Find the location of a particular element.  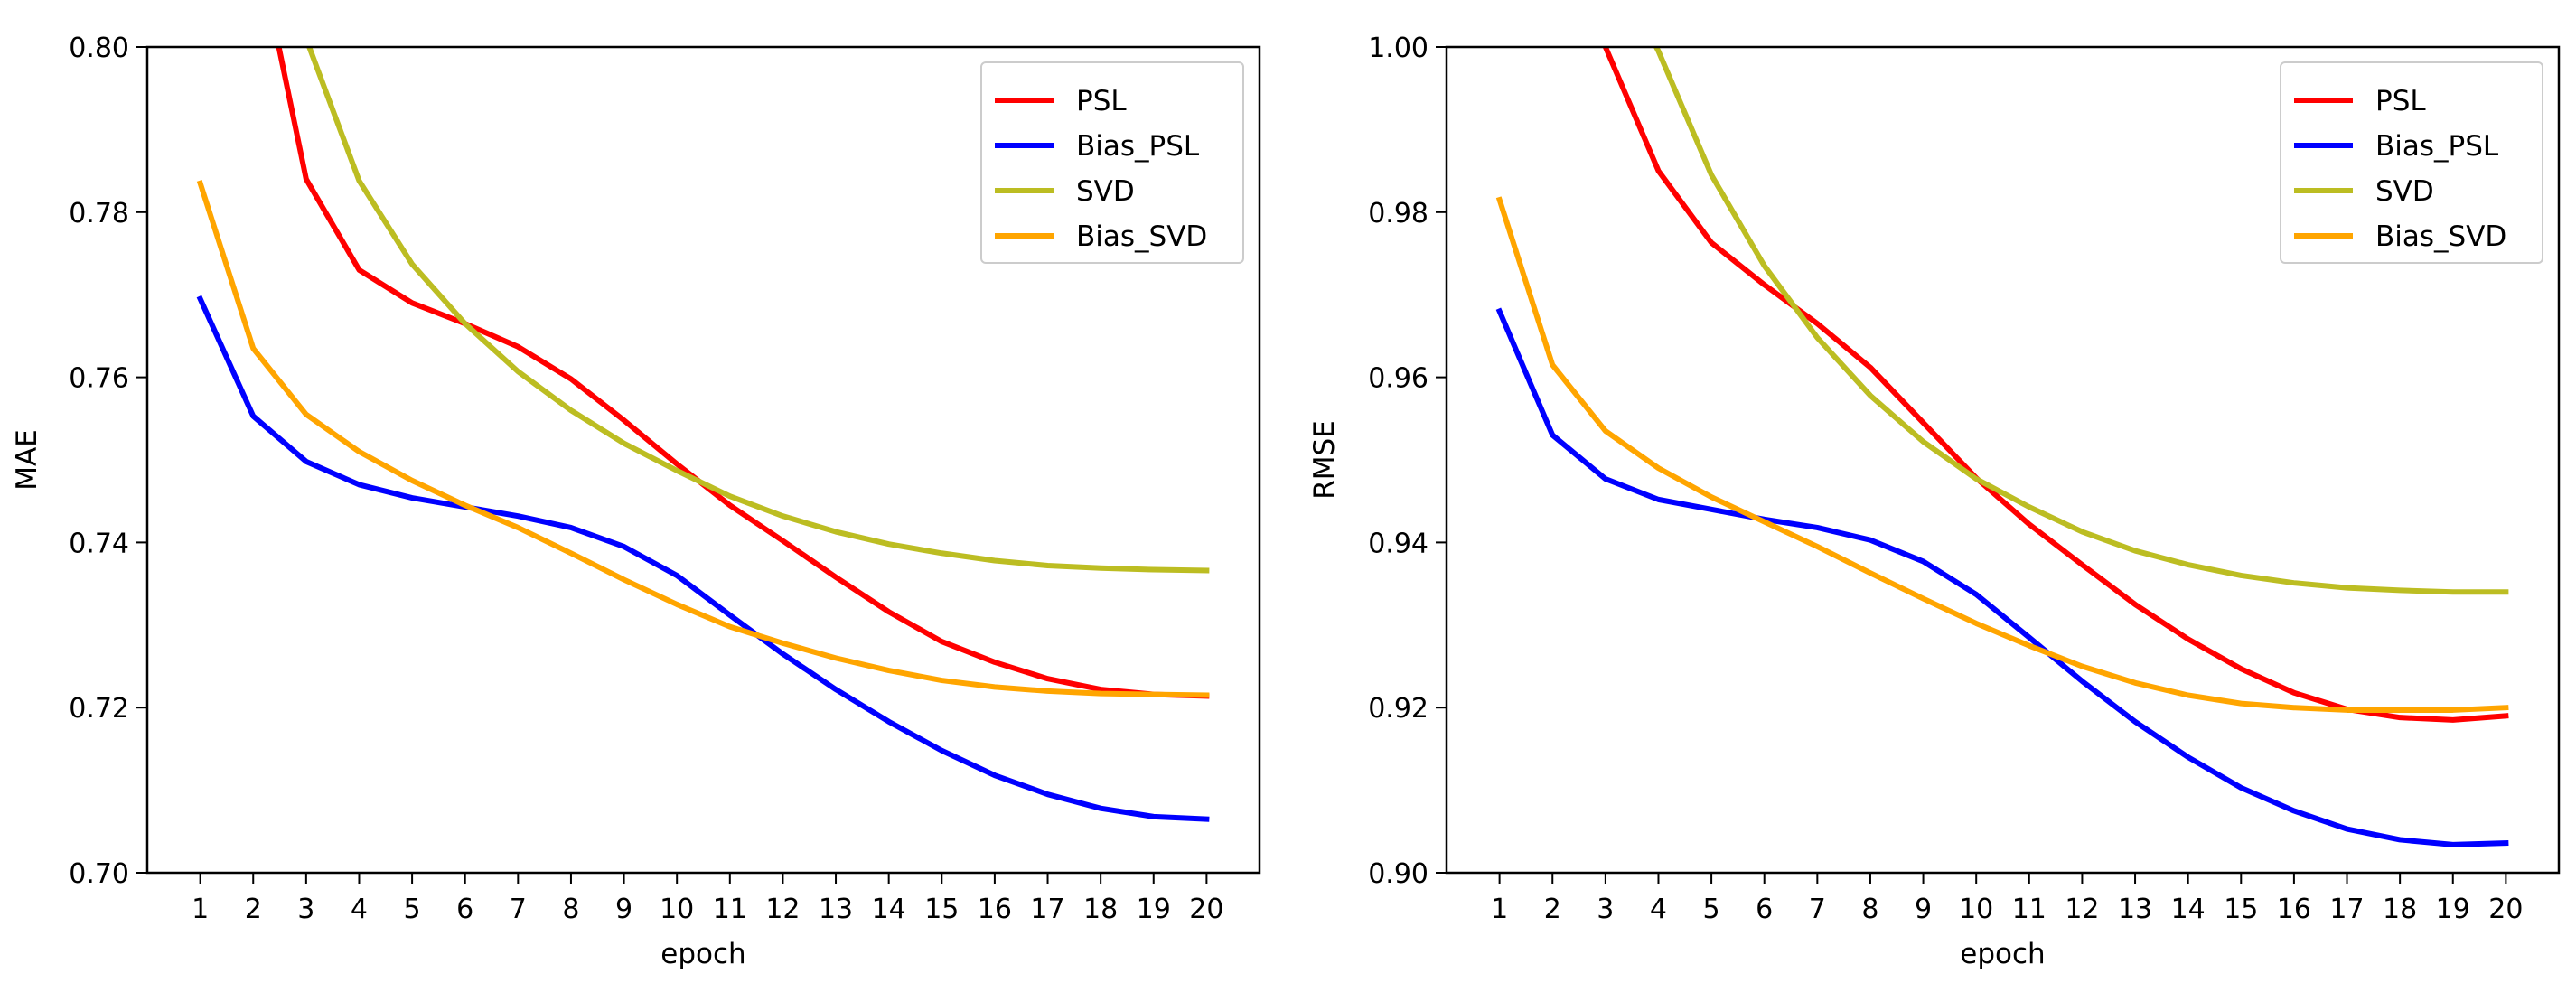

y-tick-label: 0.72 is located at coordinates (99, 709).